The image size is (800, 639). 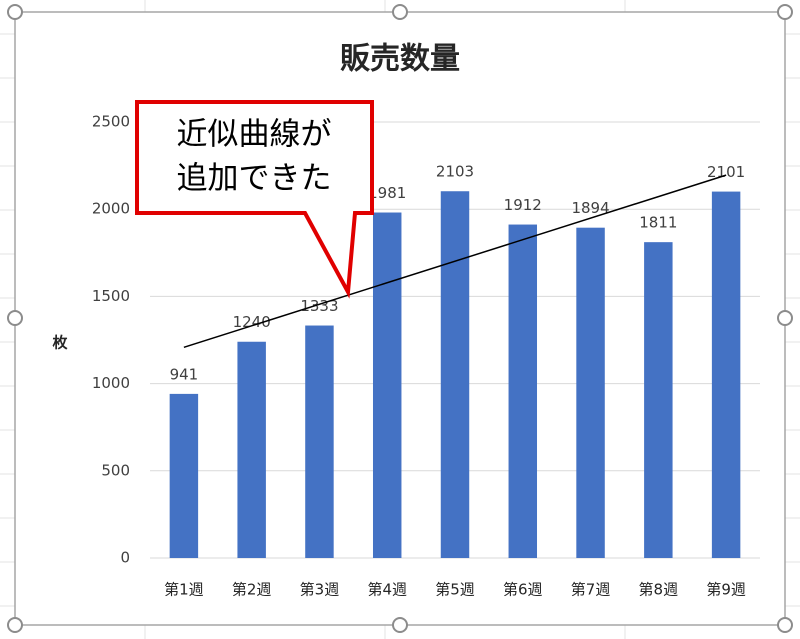 I want to click on data-label: 2103, so click(x=455, y=172).